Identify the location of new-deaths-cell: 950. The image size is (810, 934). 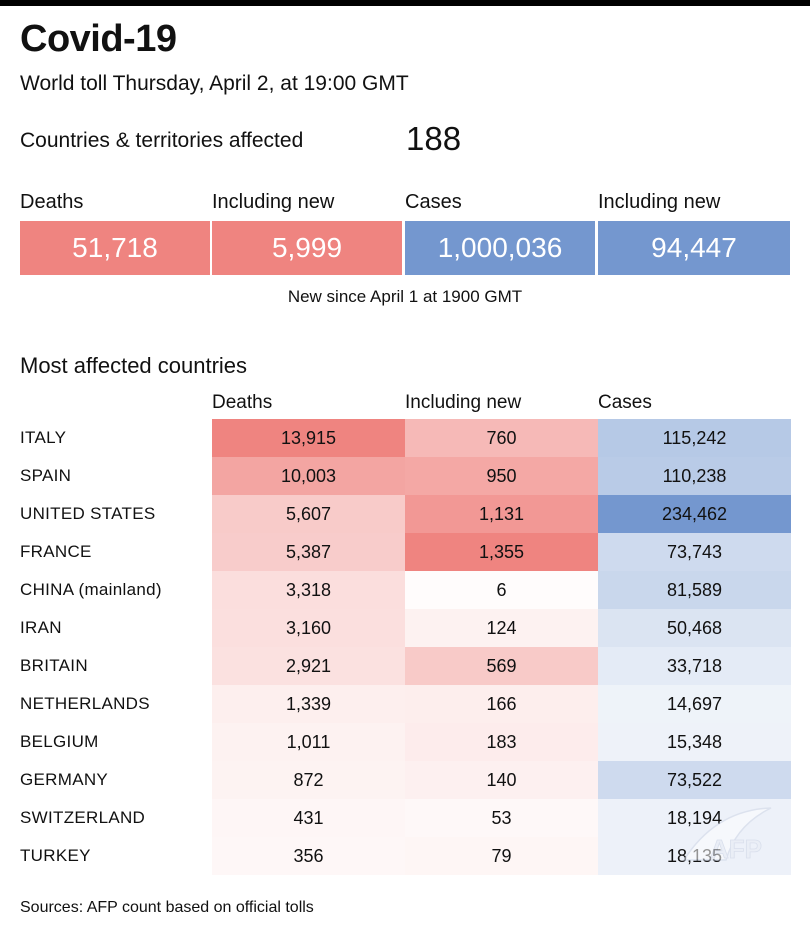
(501, 476).